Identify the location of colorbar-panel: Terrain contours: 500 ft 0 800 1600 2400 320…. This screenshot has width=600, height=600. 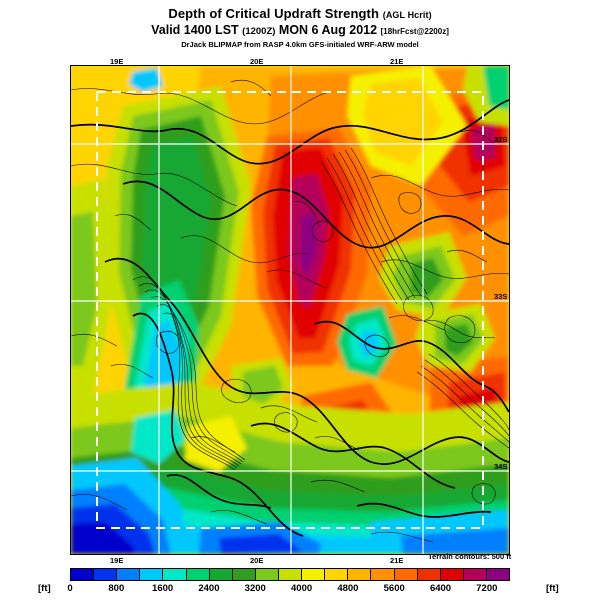
(300, 576).